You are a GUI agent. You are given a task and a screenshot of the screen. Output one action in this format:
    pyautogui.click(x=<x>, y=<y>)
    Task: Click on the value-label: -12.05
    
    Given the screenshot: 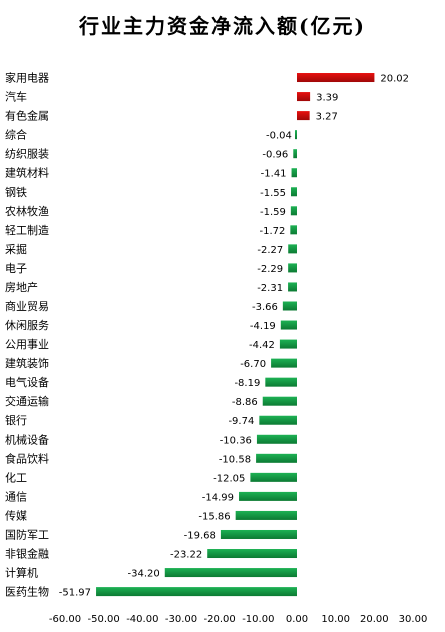 What is the action you would take?
    pyautogui.click(x=229, y=478)
    